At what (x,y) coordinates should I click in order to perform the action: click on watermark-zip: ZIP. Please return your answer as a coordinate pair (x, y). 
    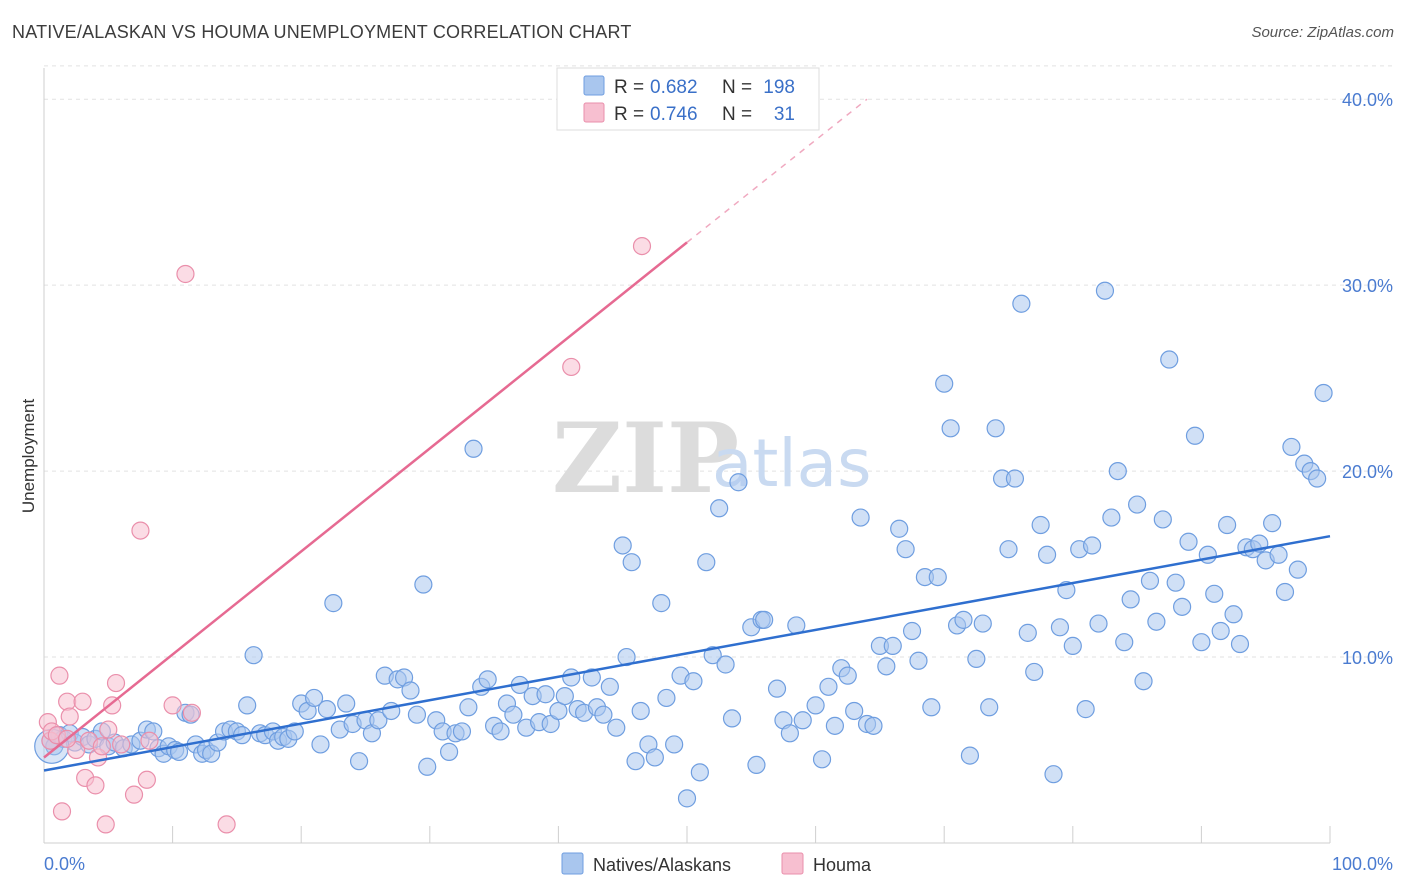
    Looking at the image, I should click on (645, 458).